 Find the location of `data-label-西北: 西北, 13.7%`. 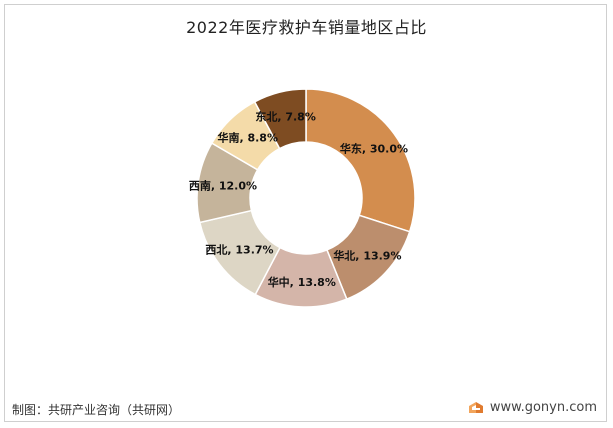

data-label-西北: 西北, 13.7% is located at coordinates (239, 249).